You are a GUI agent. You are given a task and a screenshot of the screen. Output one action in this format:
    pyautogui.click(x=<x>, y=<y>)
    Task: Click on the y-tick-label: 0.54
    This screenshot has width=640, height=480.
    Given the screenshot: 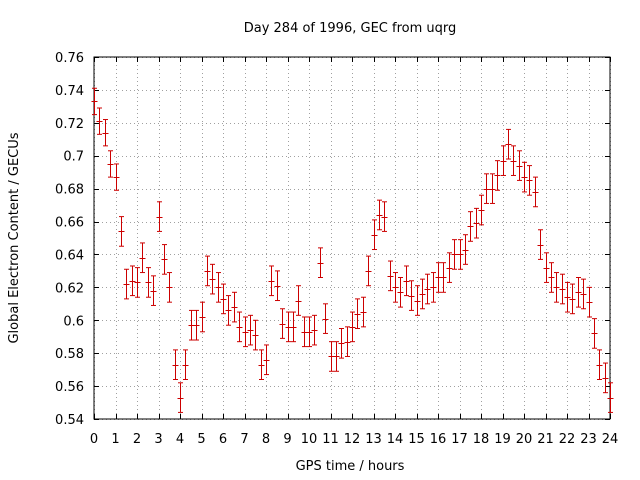 What is the action you would take?
    pyautogui.click(x=69, y=420)
    